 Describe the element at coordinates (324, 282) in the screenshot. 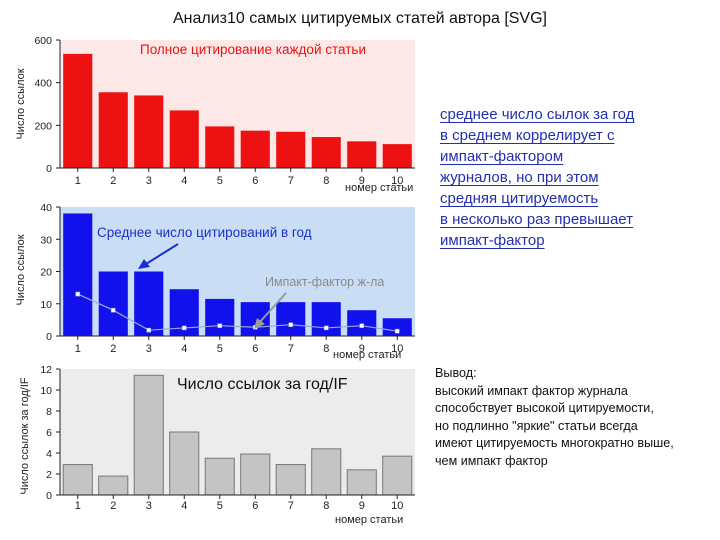

I see `series-label: Импакт-фактор ж-ла` at that location.